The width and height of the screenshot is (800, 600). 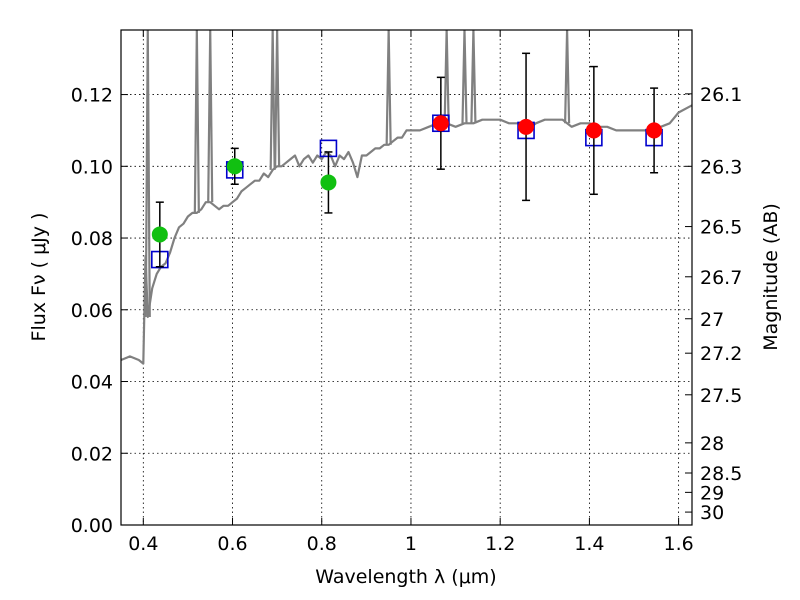 What do you see at coordinates (712, 444) in the screenshot?
I see `y2-tick-label: 28` at bounding box center [712, 444].